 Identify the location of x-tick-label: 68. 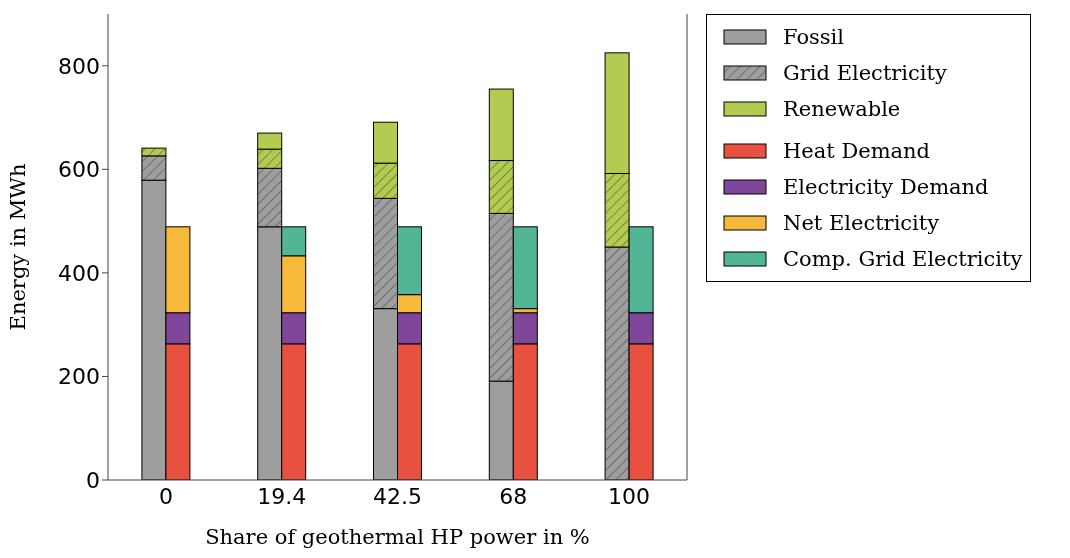
(513, 496).